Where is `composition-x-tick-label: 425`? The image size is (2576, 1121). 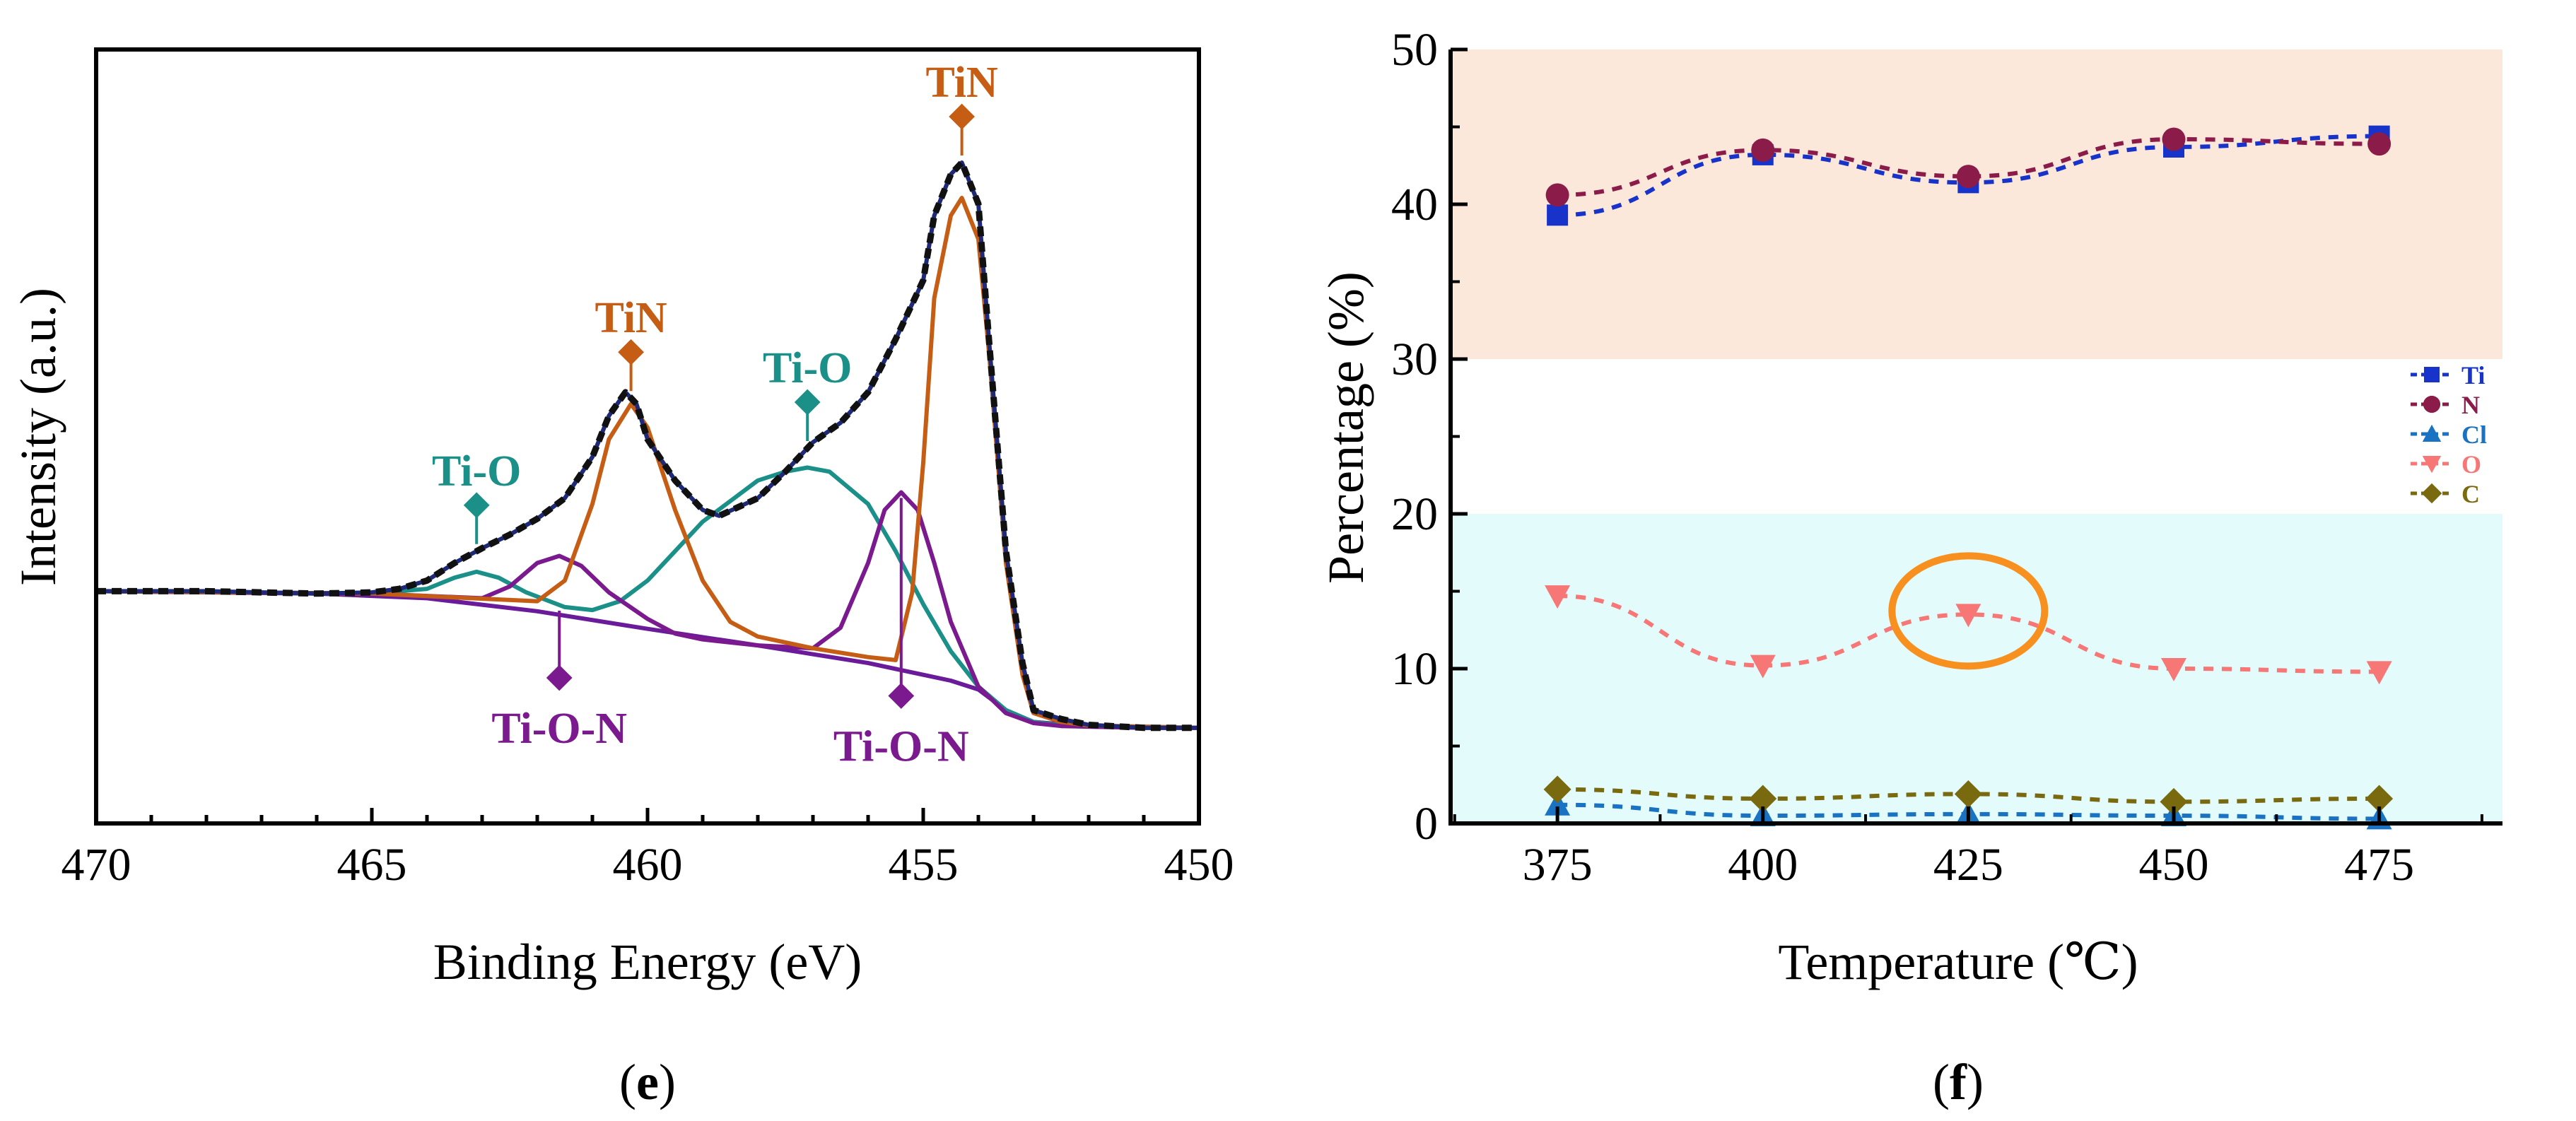 composition-x-tick-label: 425 is located at coordinates (1968, 865).